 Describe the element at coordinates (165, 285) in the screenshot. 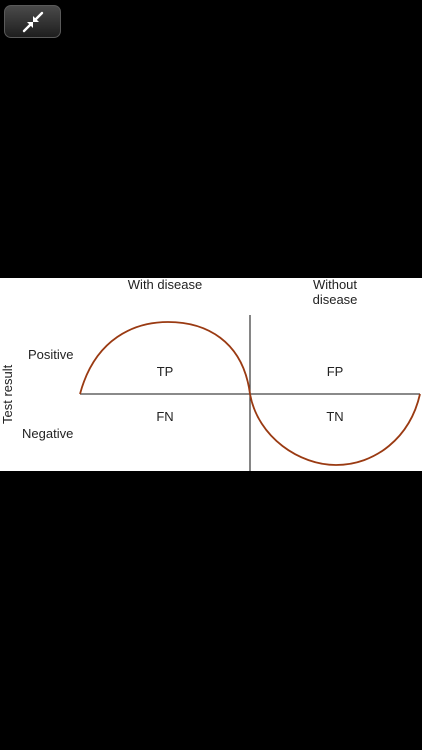

I see `column-header-with-disease: With disease` at that location.